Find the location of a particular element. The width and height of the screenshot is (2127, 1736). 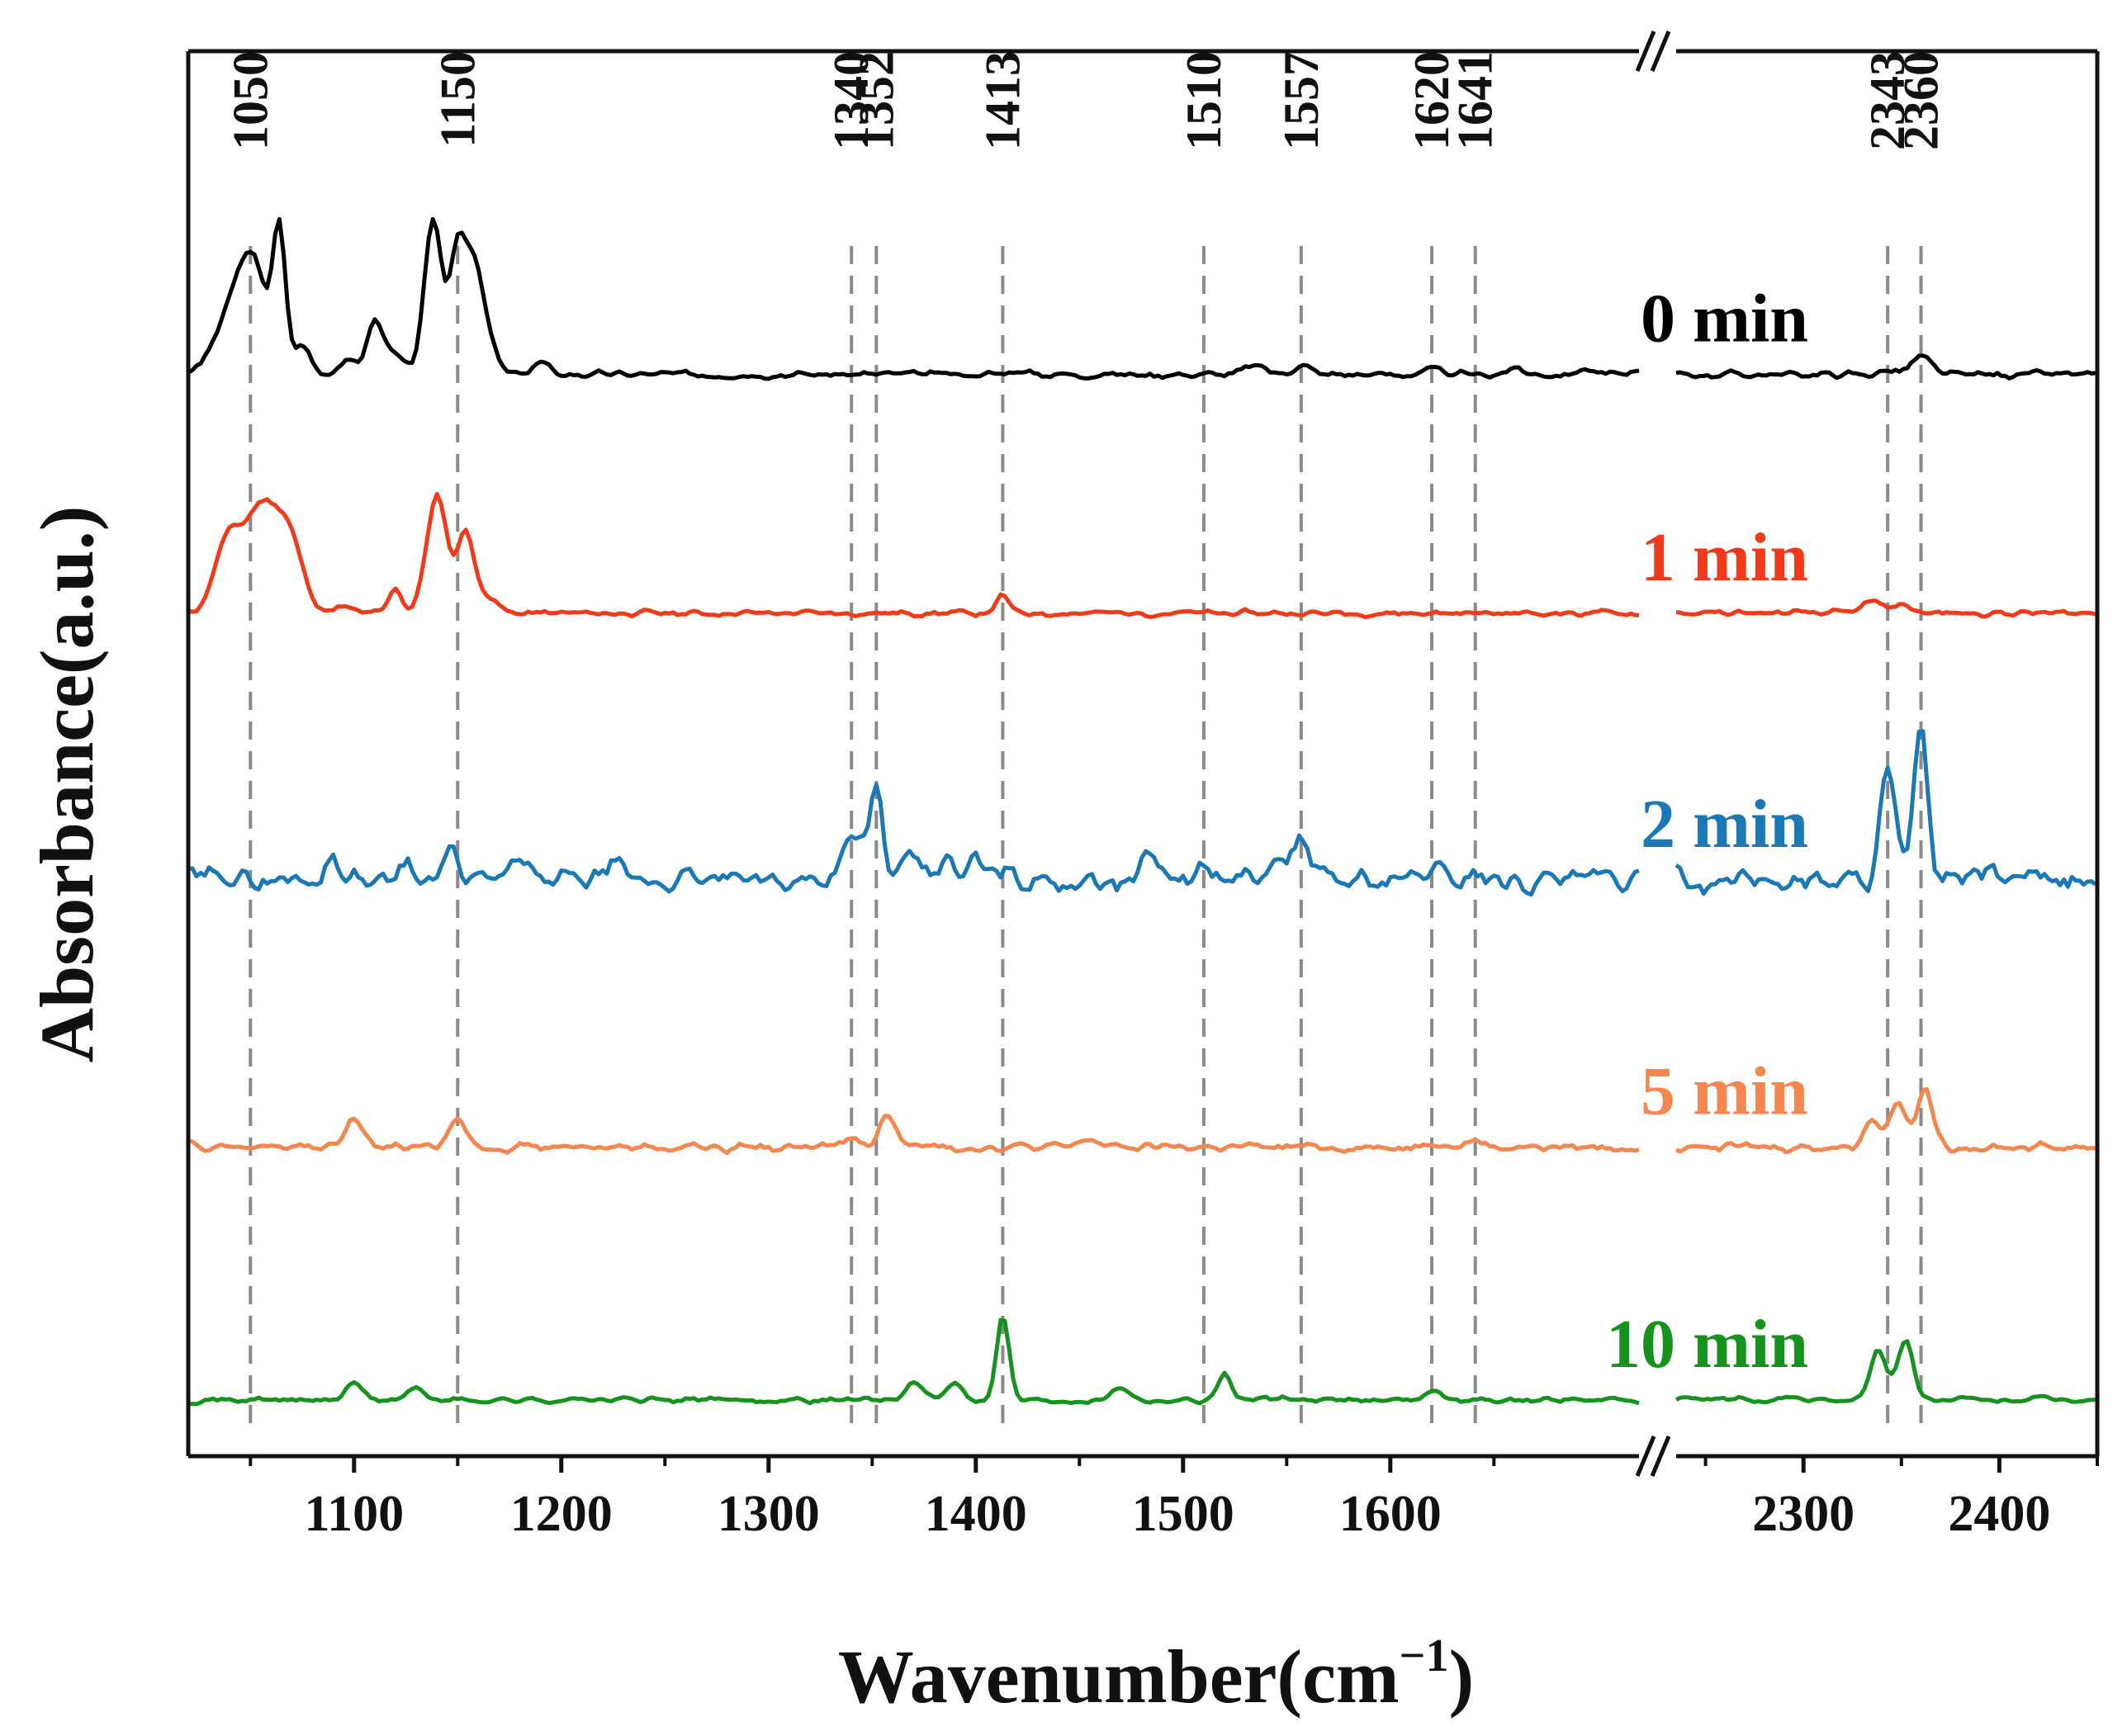

peak-label-1557: 1557 is located at coordinates (1301, 101).